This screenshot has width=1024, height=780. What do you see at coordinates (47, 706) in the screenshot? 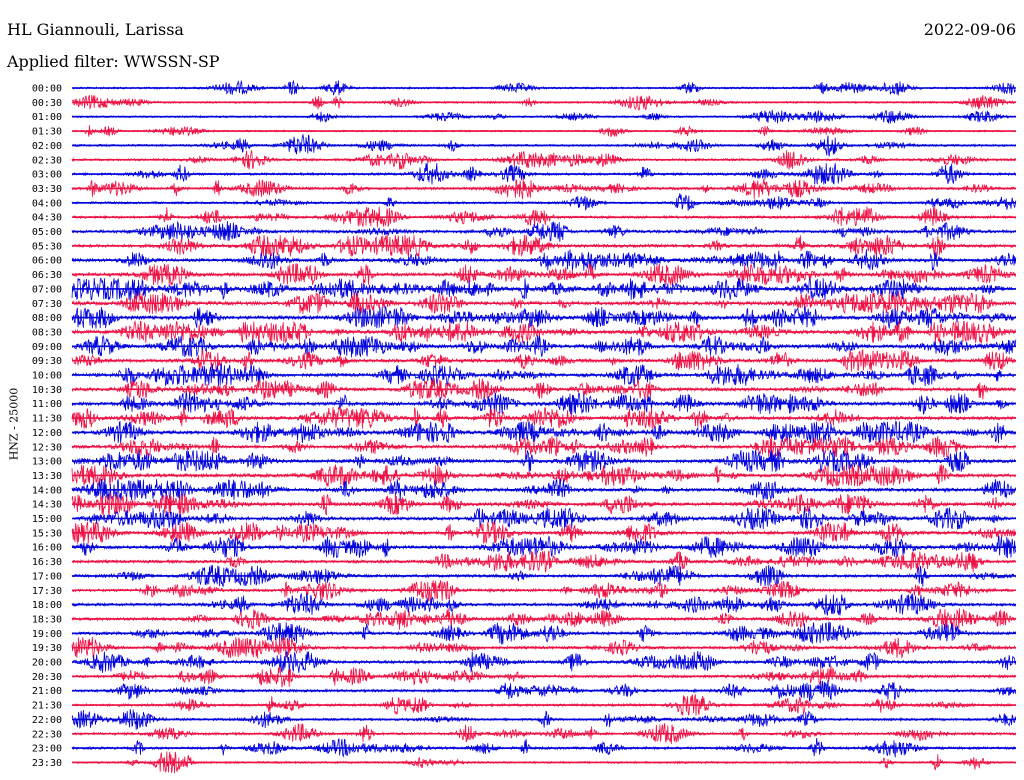
I see `time-tick-label: 21:30` at bounding box center [47, 706].